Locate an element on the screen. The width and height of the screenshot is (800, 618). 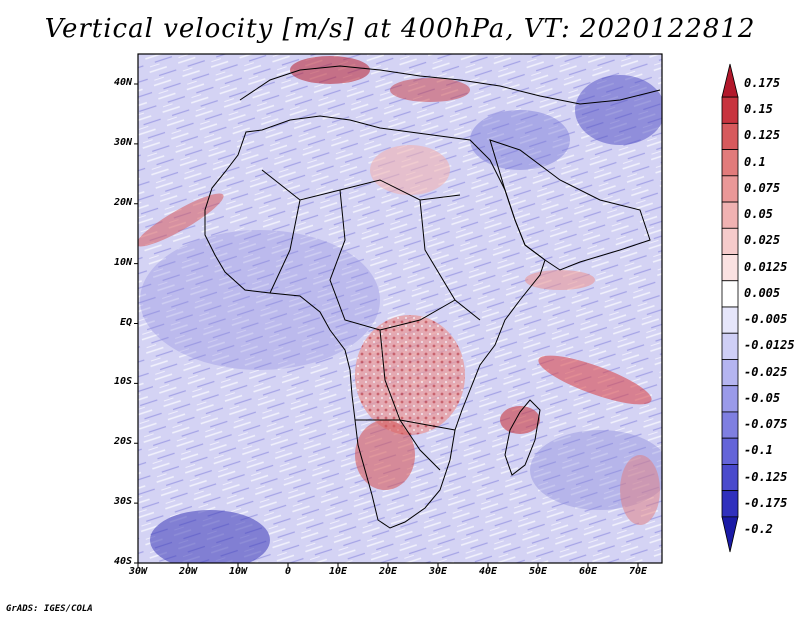
colorbar-label: -0.05 is located at coordinates (762, 397).